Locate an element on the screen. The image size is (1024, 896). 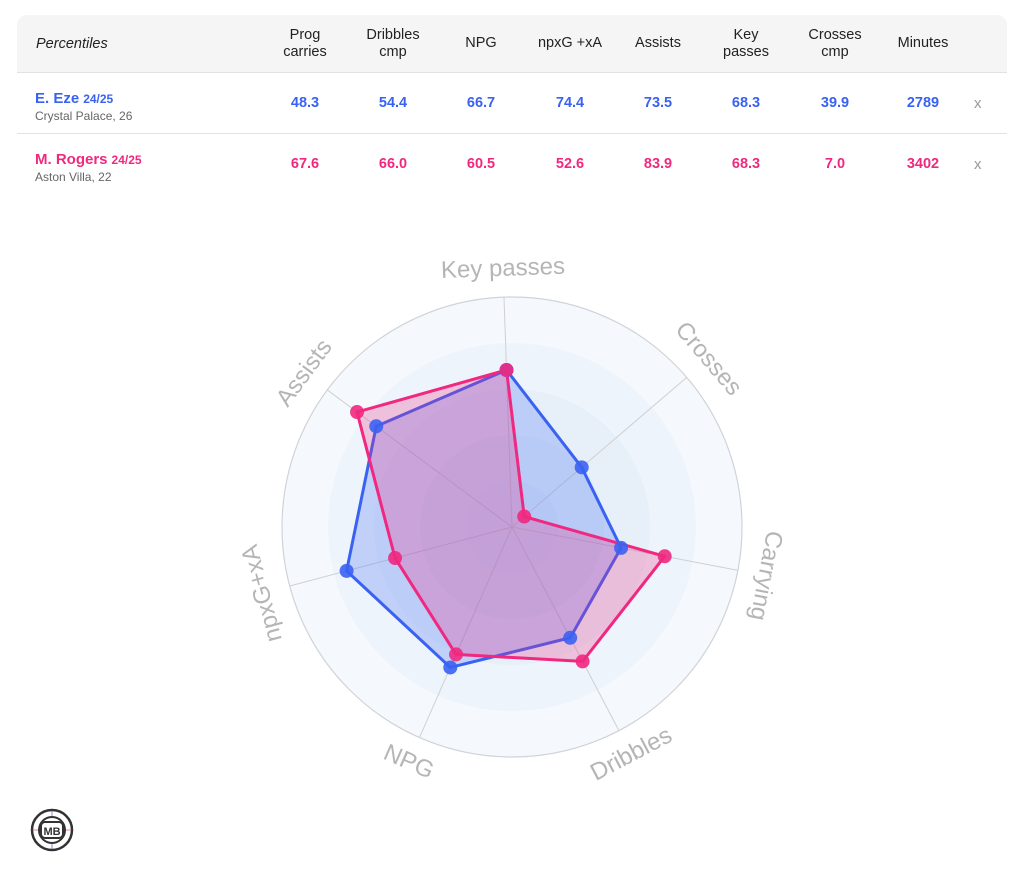
stat-value: 3402 is located at coordinates (923, 164).